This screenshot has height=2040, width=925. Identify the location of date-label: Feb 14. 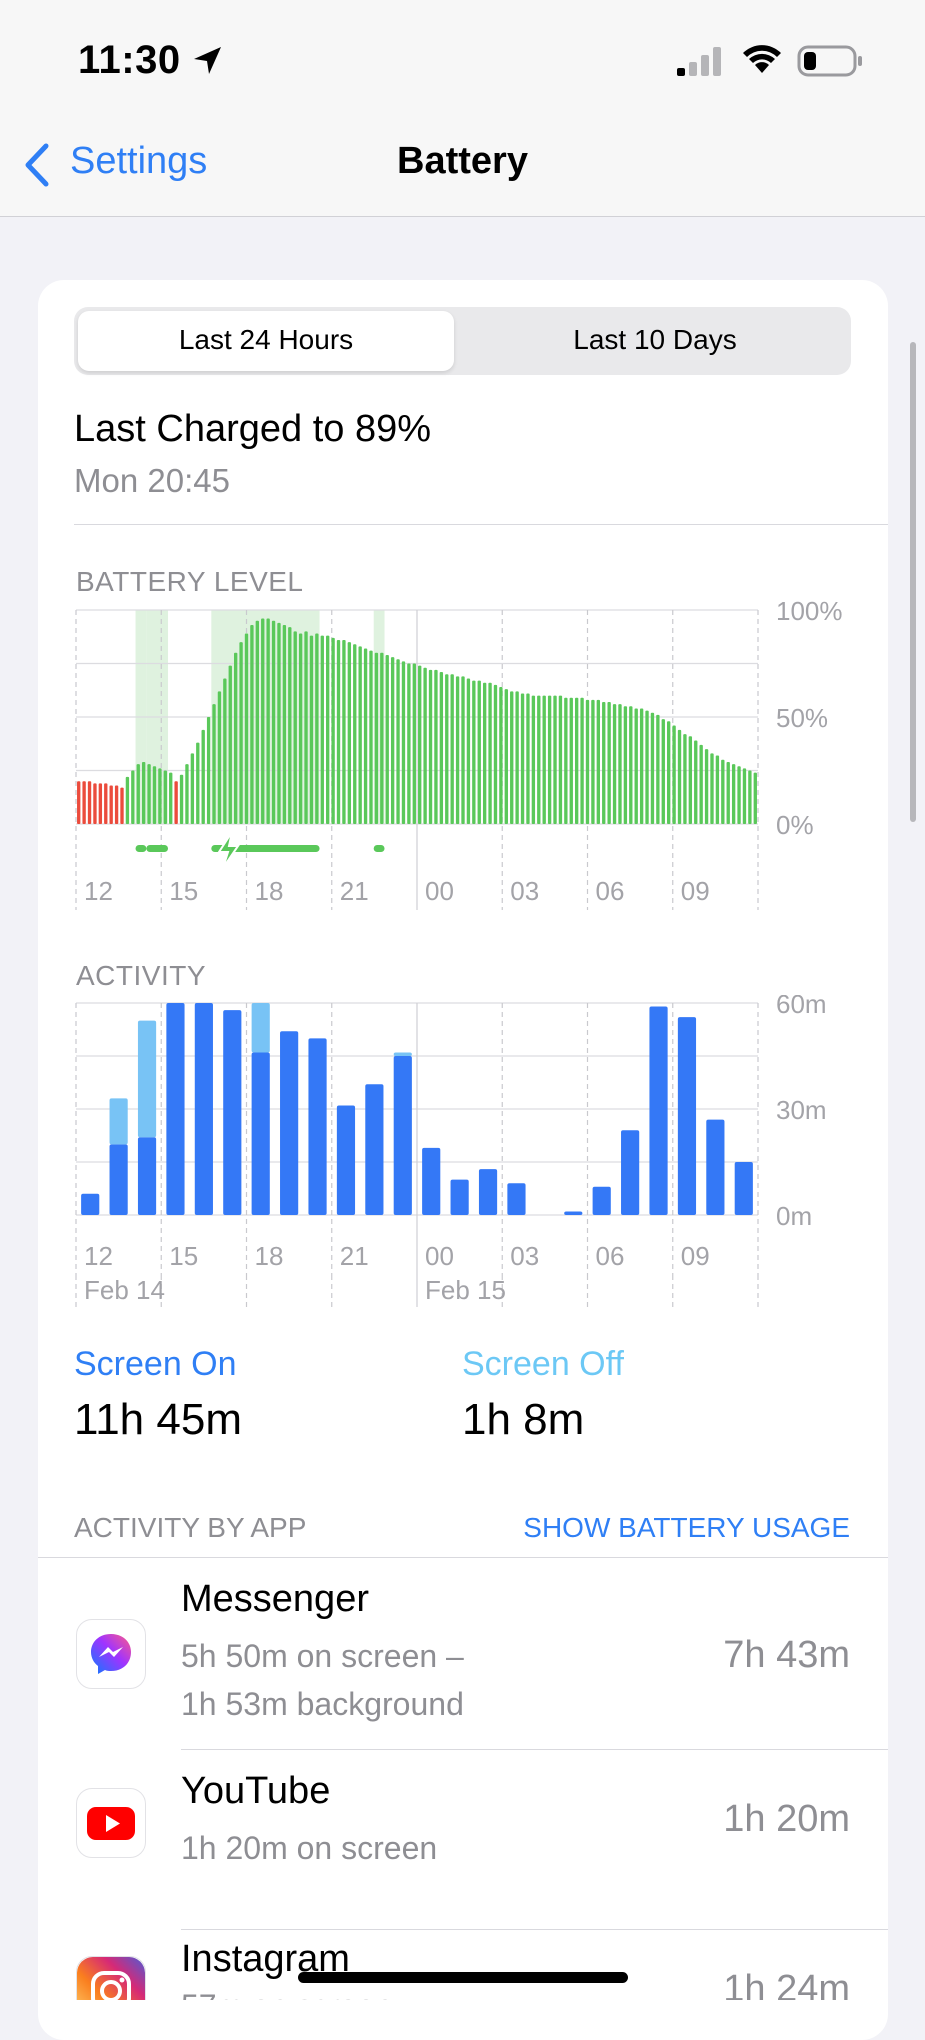
(124, 1290).